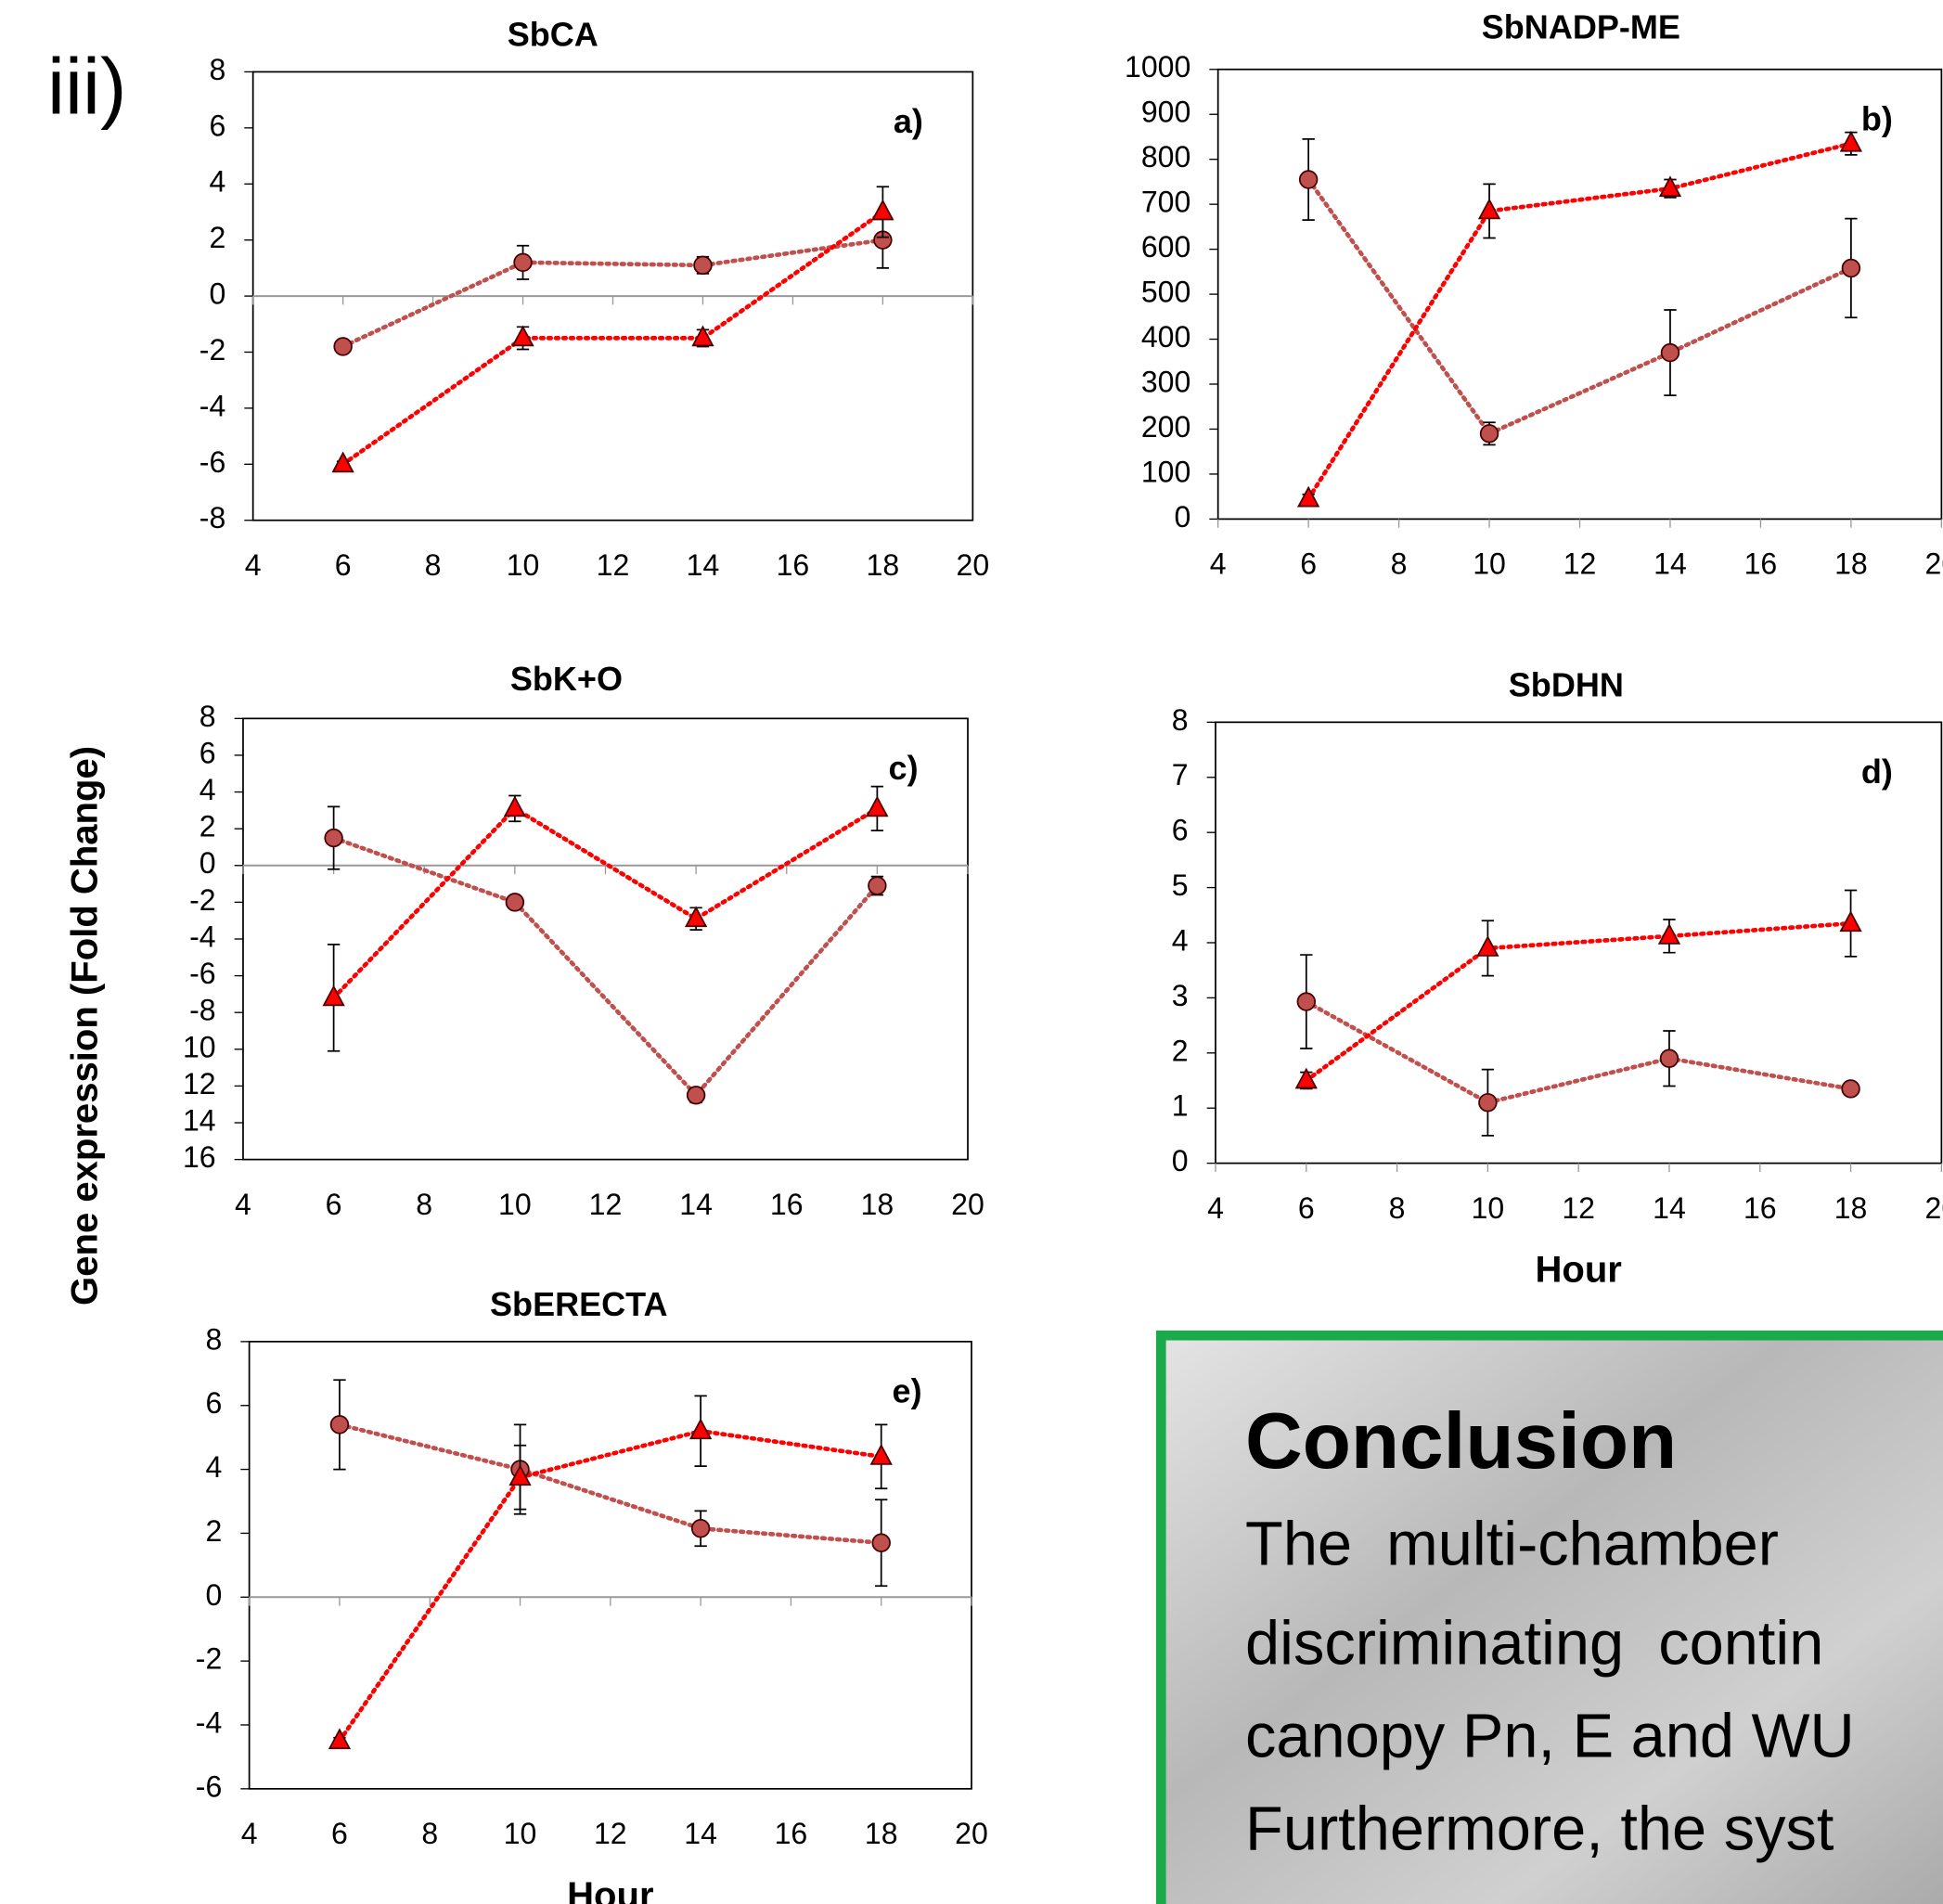 The width and height of the screenshot is (1943, 1904). I want to click on plot-area, so click(605, 939).